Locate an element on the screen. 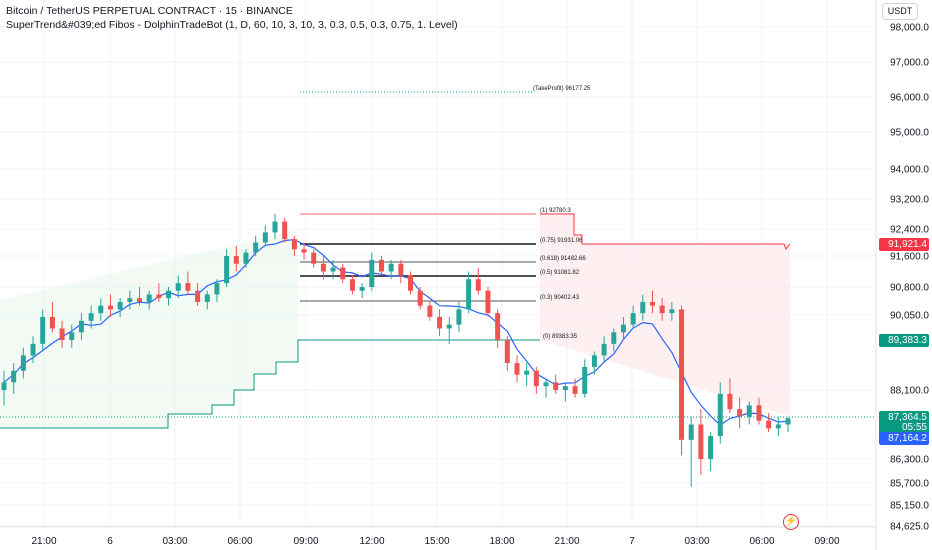  resistance-area is located at coordinates (665, 315).